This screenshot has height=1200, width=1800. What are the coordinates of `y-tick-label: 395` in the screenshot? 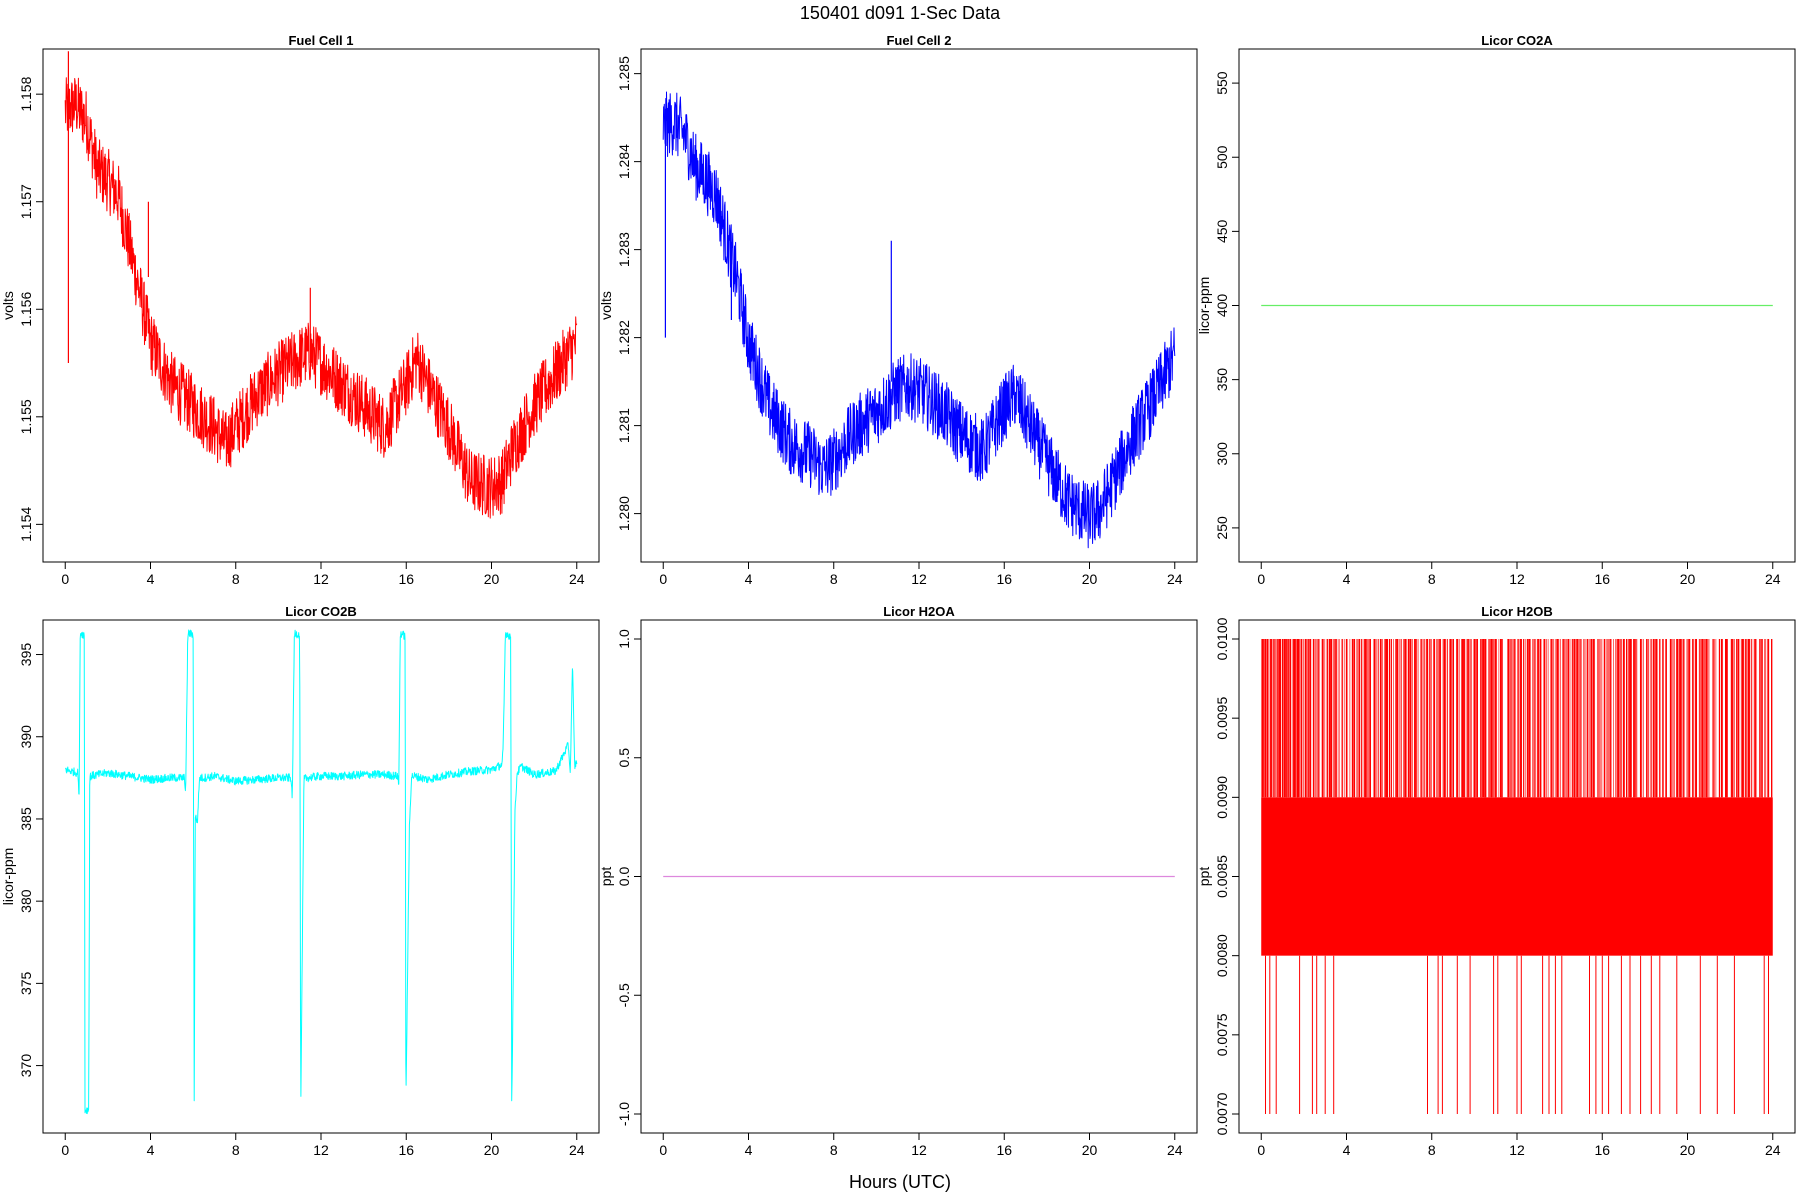 It's located at (26, 655).